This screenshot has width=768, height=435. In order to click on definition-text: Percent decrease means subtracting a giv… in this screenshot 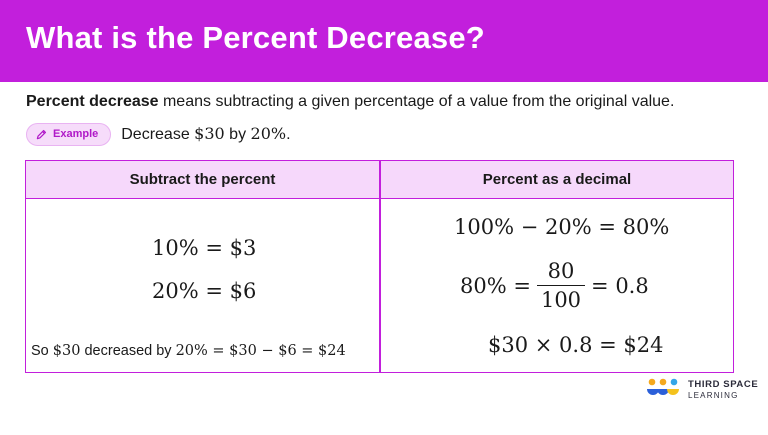, I will do `click(350, 102)`.